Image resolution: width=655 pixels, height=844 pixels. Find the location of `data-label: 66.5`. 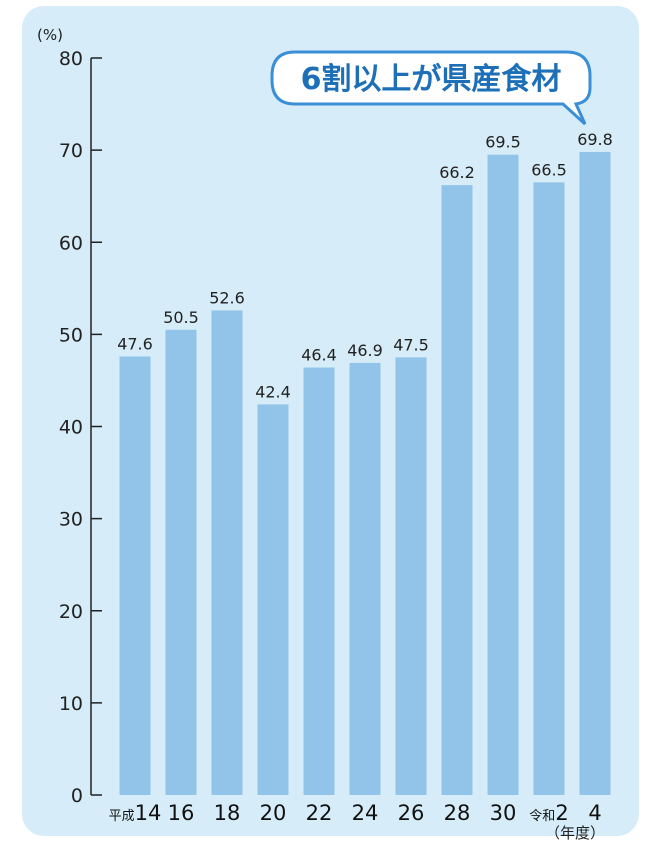

data-label: 66.5 is located at coordinates (549, 169).